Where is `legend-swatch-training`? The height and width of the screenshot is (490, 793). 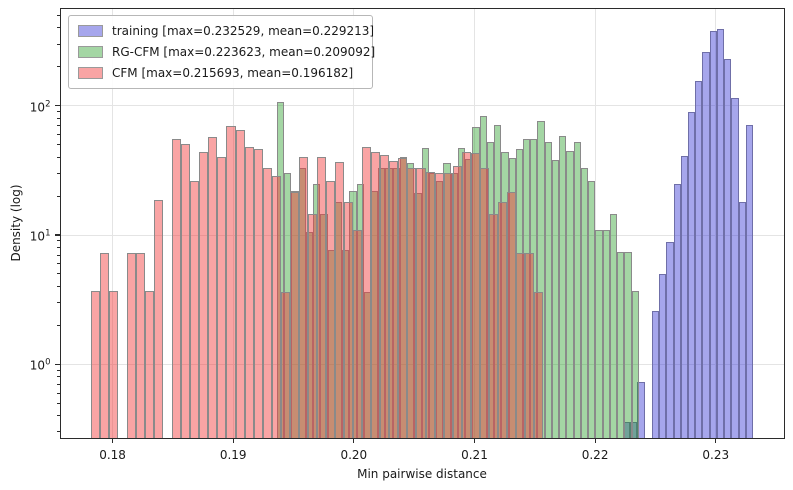 legend-swatch-training is located at coordinates (90, 31).